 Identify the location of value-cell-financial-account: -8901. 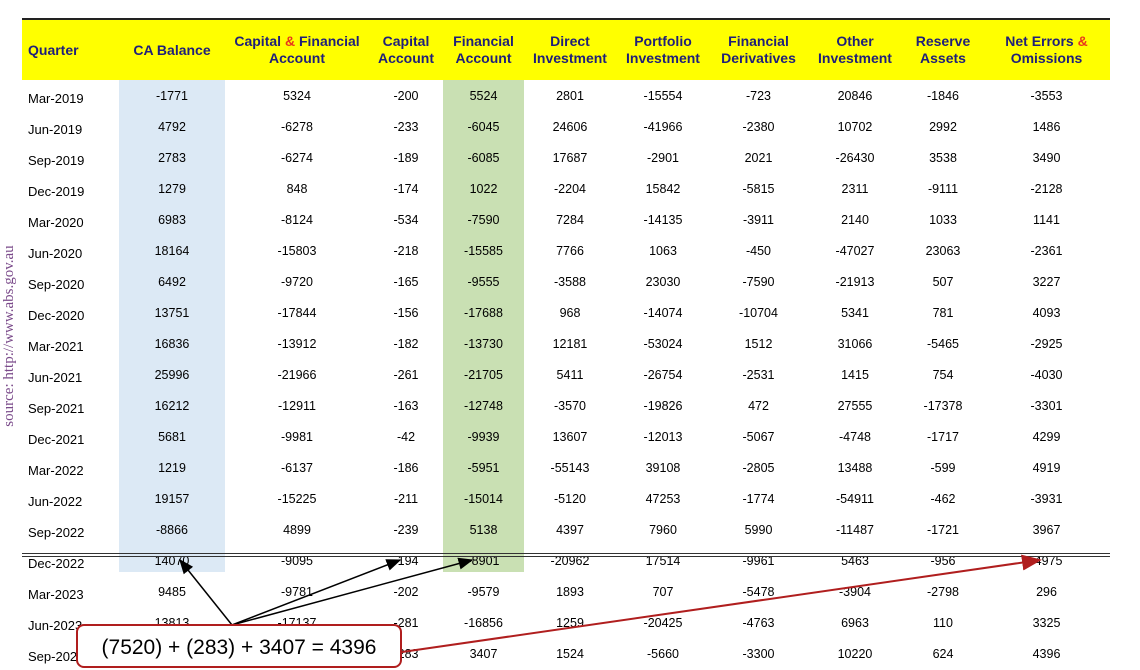
(483, 560).